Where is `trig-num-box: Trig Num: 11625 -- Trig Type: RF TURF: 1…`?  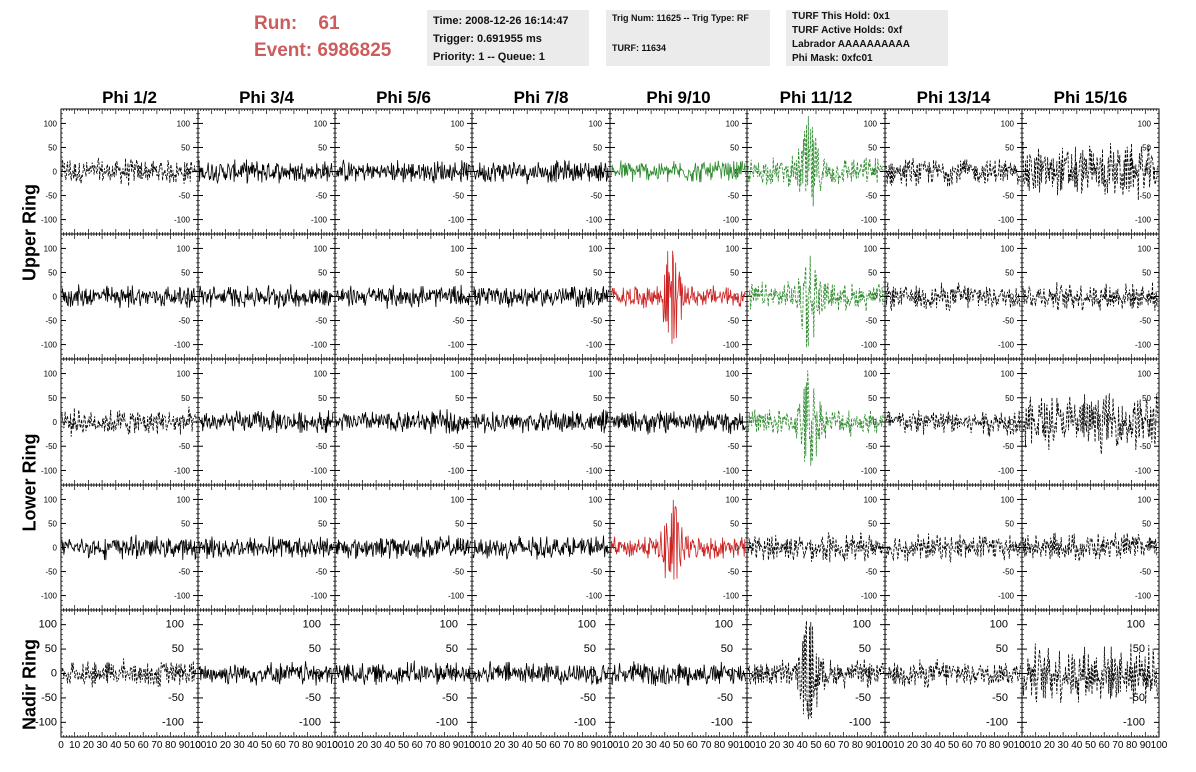
trig-num-box: Trig Num: 11625 -- Trig Type: RF TURF: 1… is located at coordinates (688, 38).